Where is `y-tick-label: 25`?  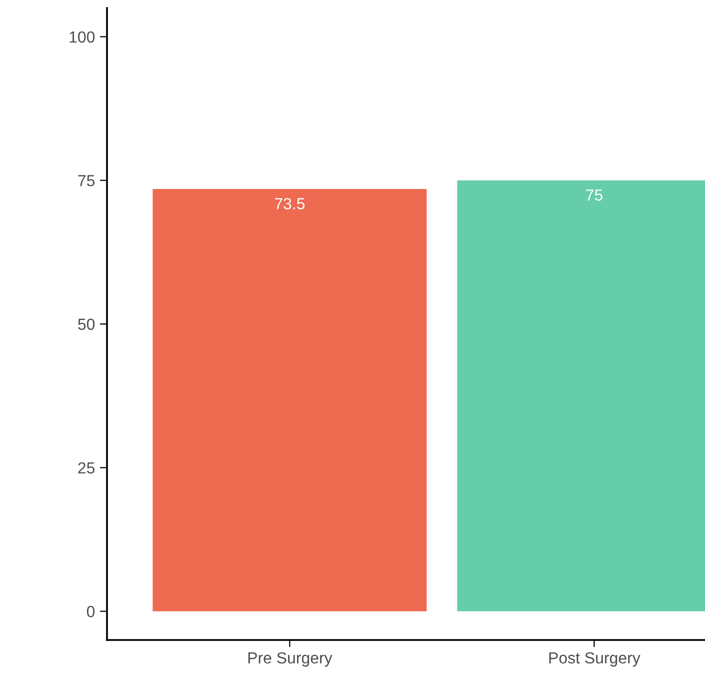 y-tick-label: 25 is located at coordinates (86, 468).